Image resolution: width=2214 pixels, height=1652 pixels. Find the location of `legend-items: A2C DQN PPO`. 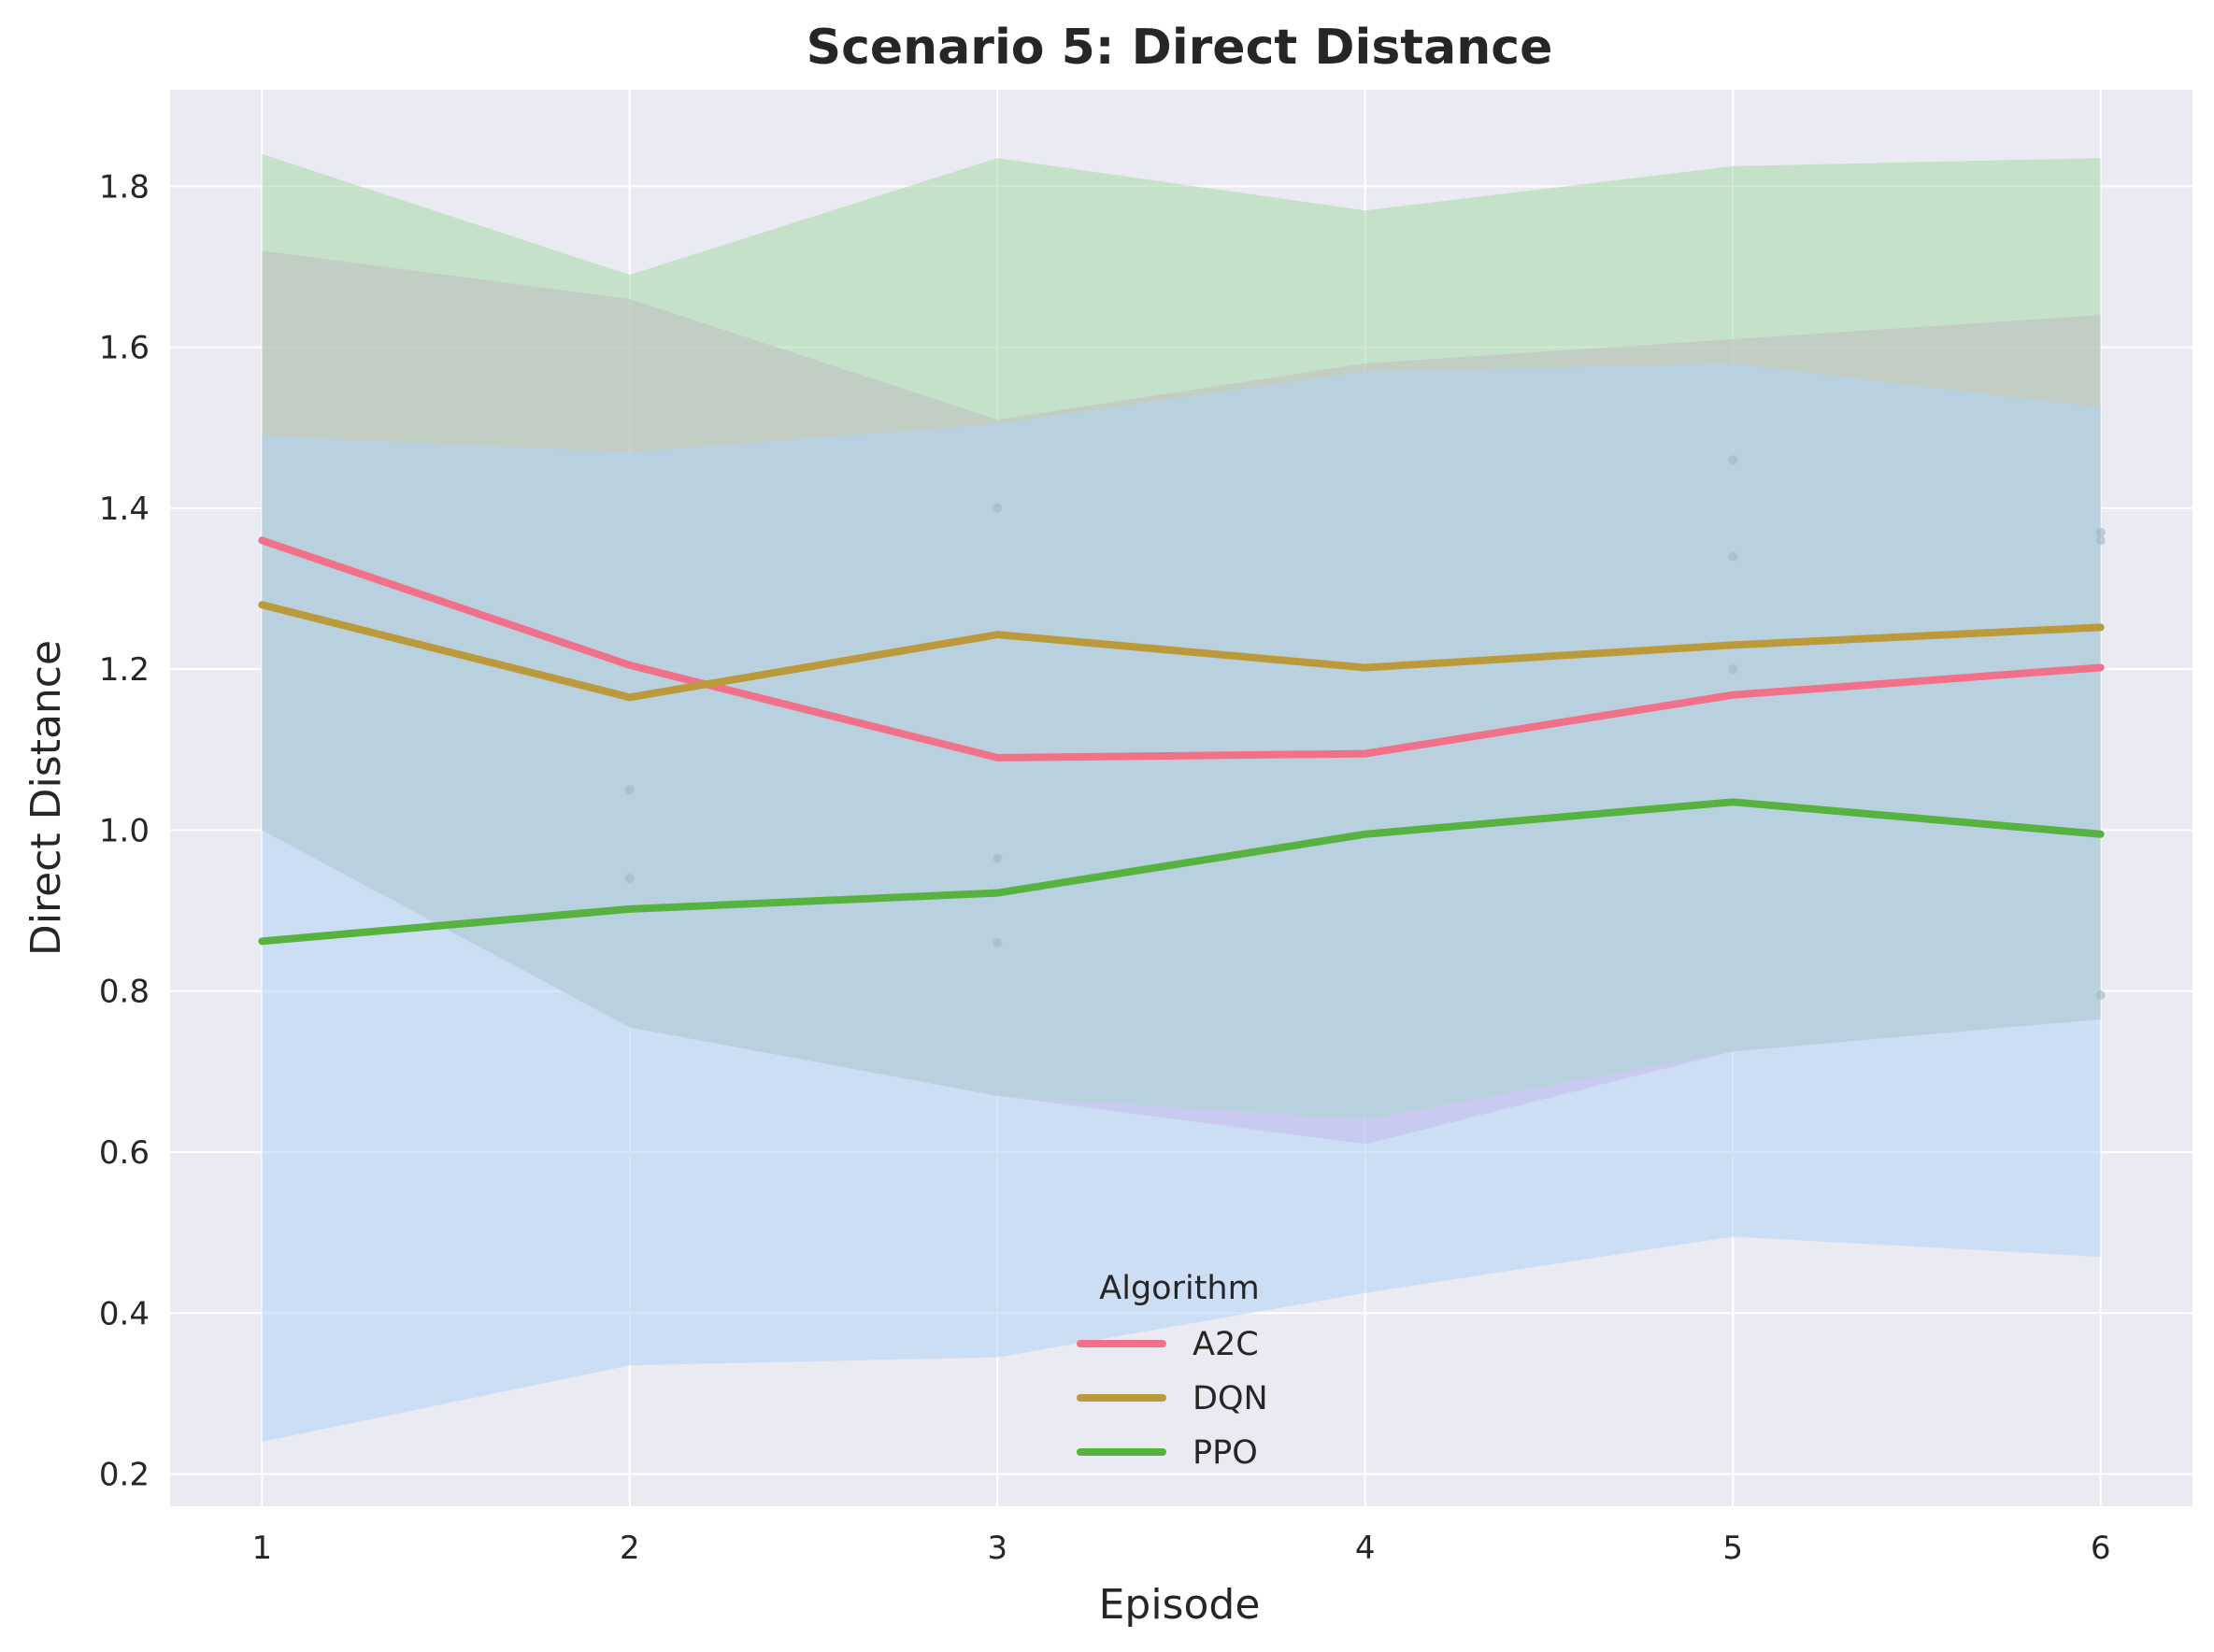

legend-items: A2C DQN PPO is located at coordinates (1173, 1399).